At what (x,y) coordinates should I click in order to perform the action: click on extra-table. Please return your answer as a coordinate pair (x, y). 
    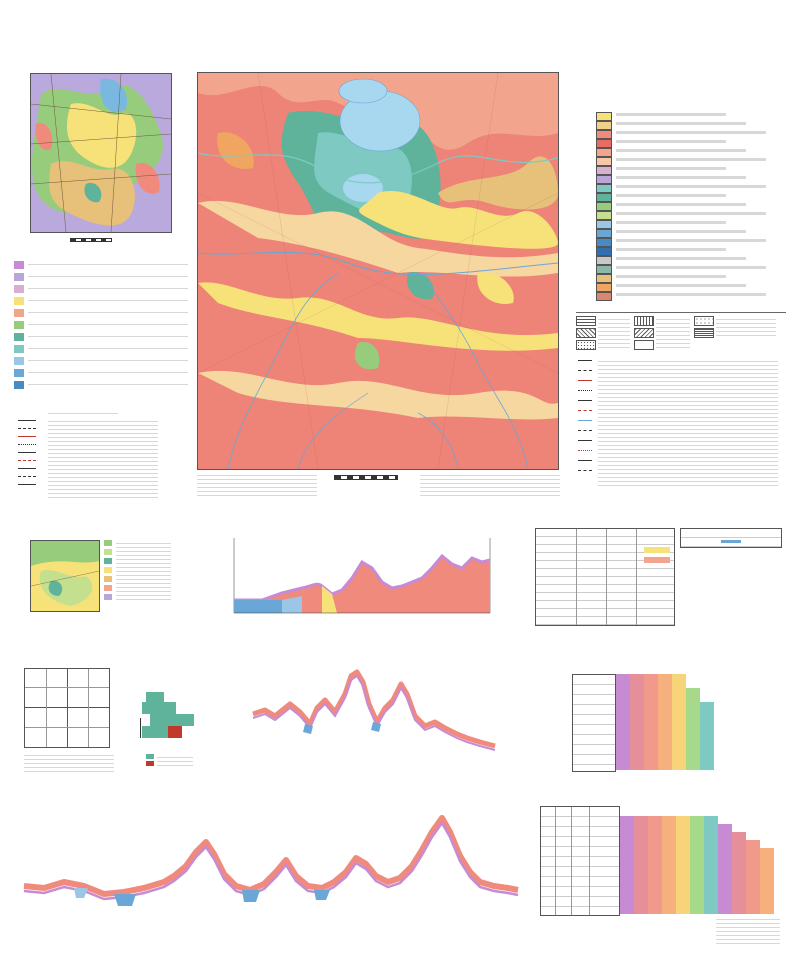
    Looking at the image, I should click on (731, 538).